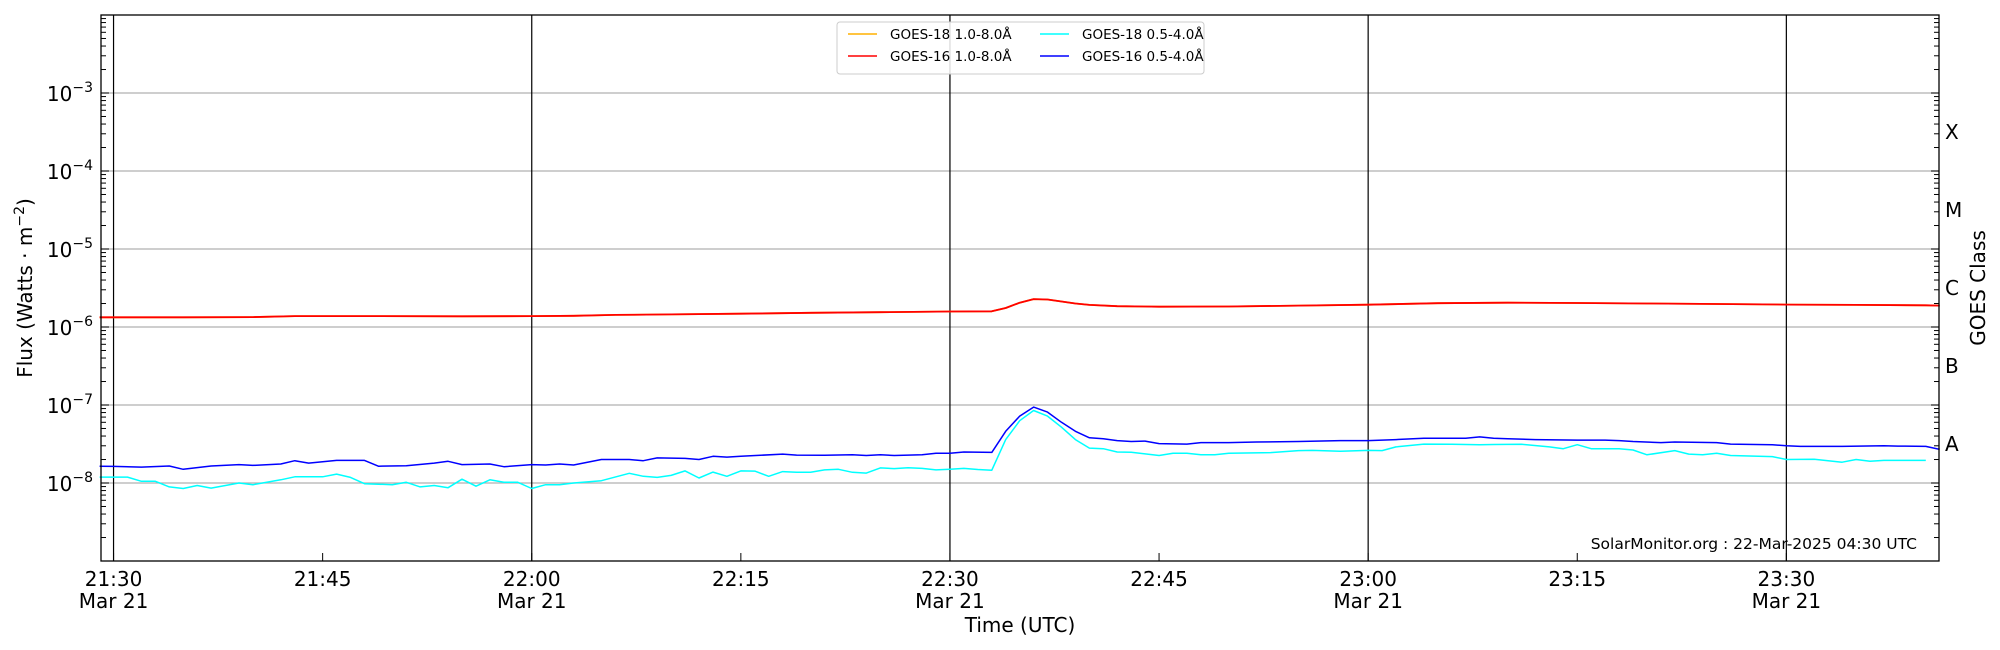 This screenshot has height=650, width=2000. I want to click on y-tick-label: 10⁻⁶, so click(70, 327).